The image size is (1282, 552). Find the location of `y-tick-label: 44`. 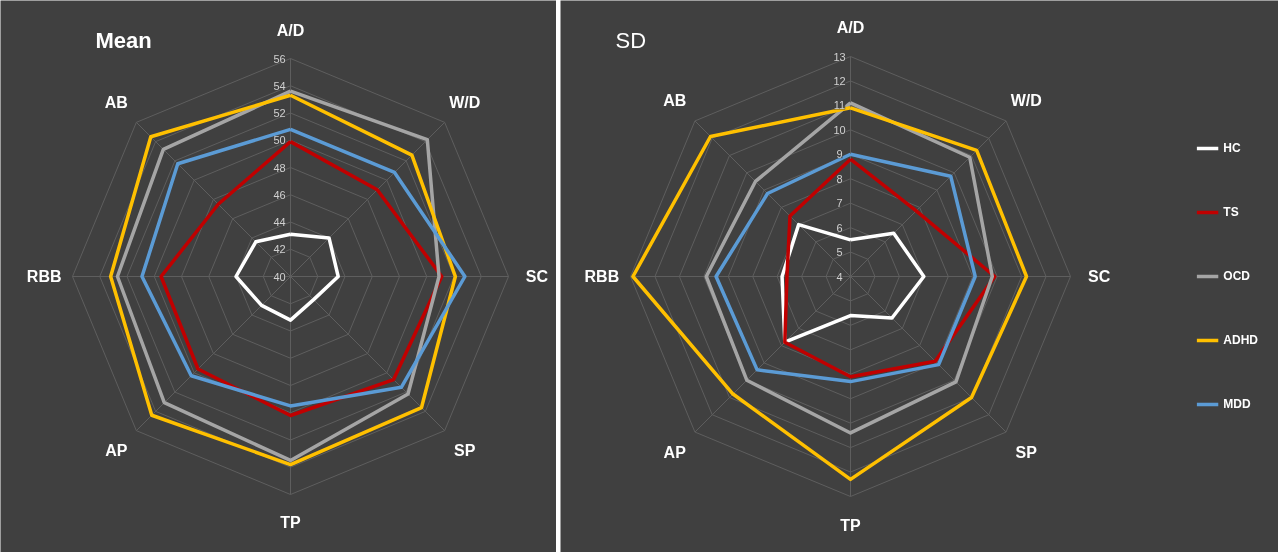

y-tick-label: 44 is located at coordinates (279, 222).